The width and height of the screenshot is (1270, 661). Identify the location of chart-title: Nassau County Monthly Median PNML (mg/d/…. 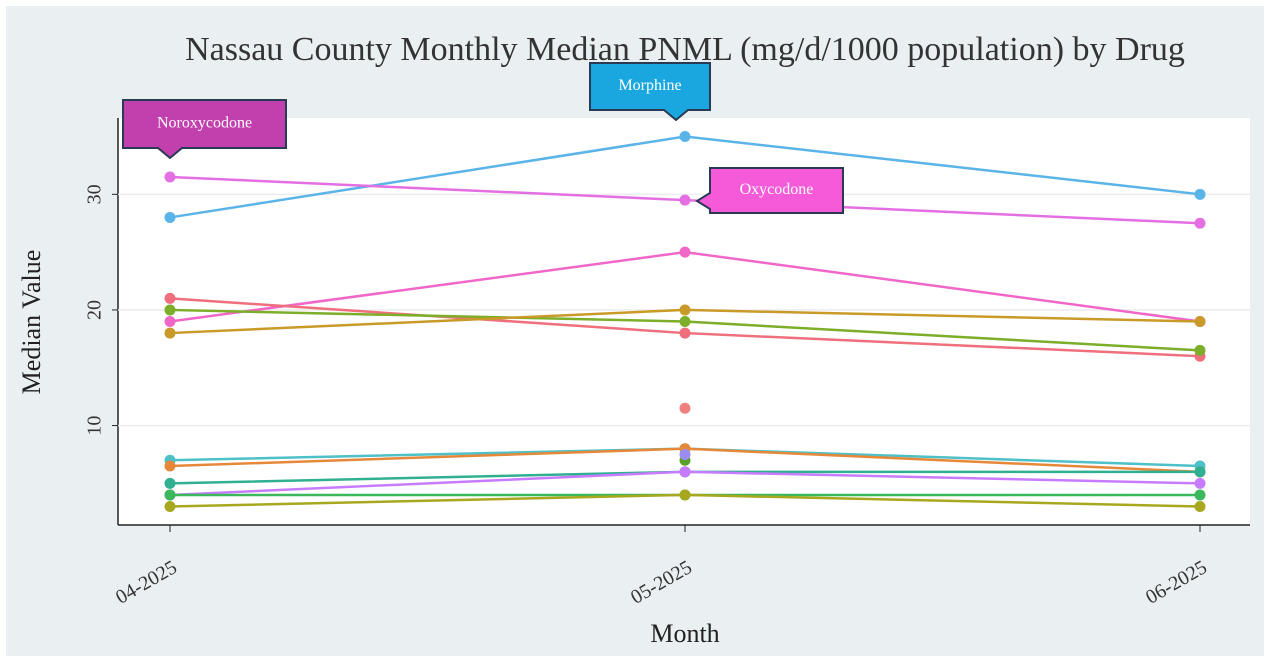
(685, 49).